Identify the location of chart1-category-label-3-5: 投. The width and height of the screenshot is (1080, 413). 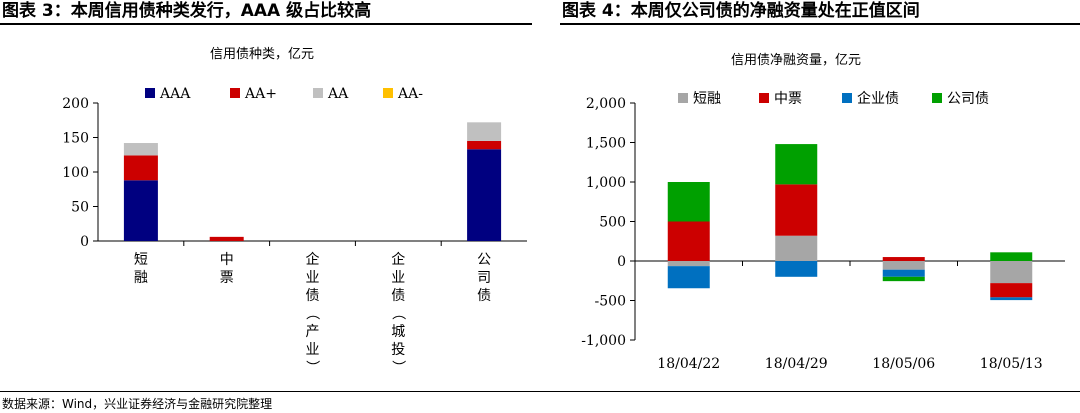
(398, 350).